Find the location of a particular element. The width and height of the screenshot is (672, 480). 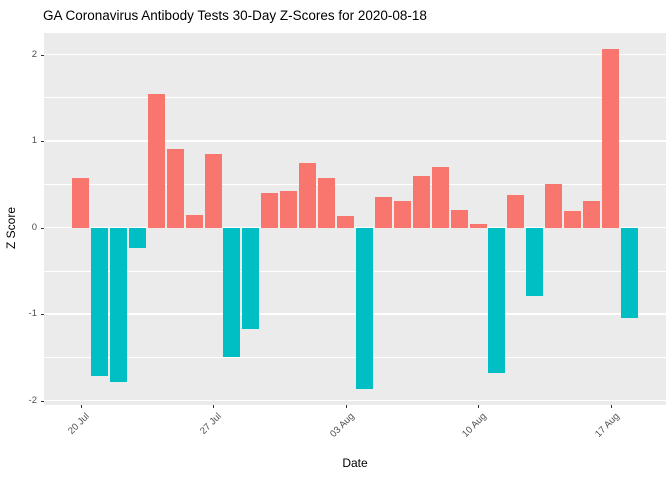

x-tick-label: 03 Aug is located at coordinates (342, 425).